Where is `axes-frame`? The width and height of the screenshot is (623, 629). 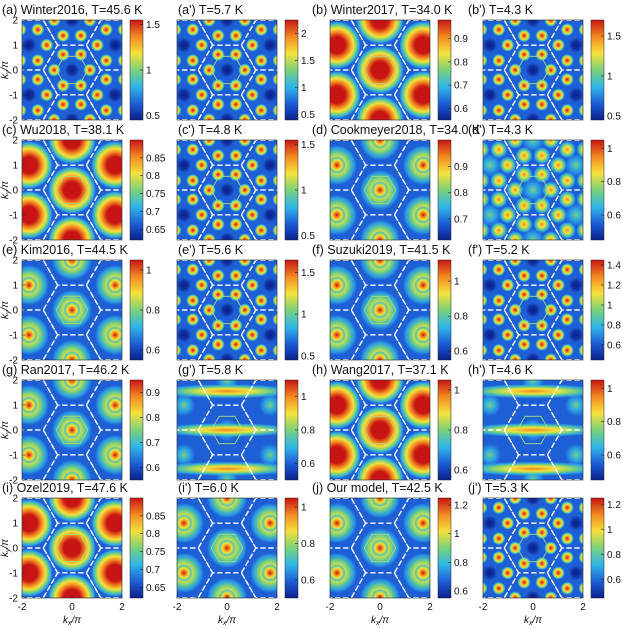
axes-frame is located at coordinates (533, 310).